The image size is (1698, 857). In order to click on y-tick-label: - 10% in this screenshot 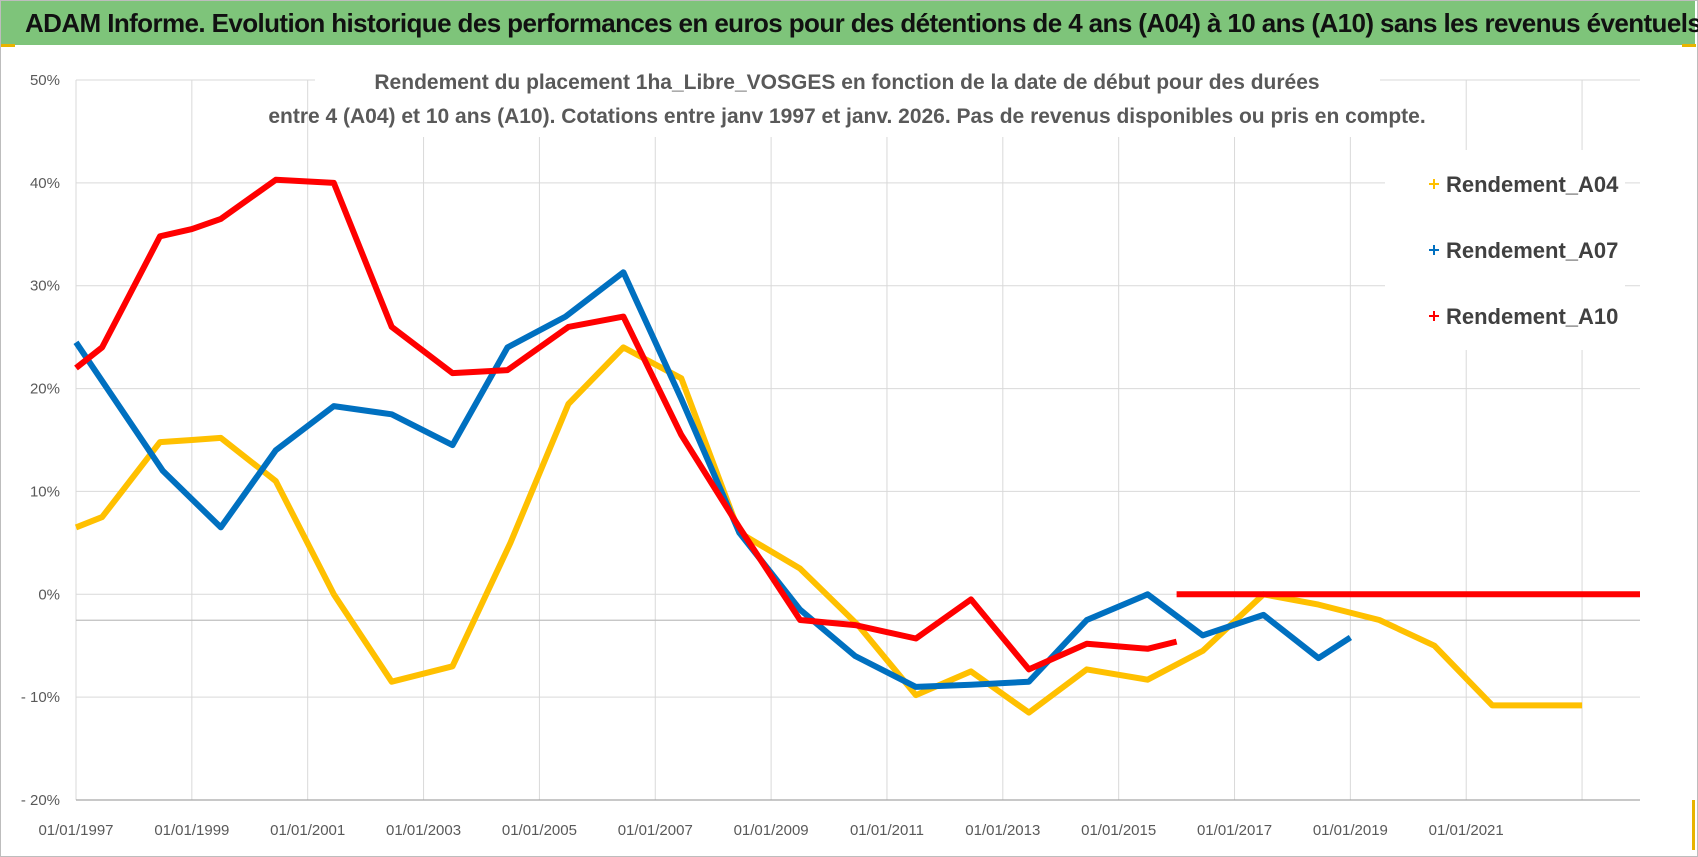, I will do `click(40, 697)`.